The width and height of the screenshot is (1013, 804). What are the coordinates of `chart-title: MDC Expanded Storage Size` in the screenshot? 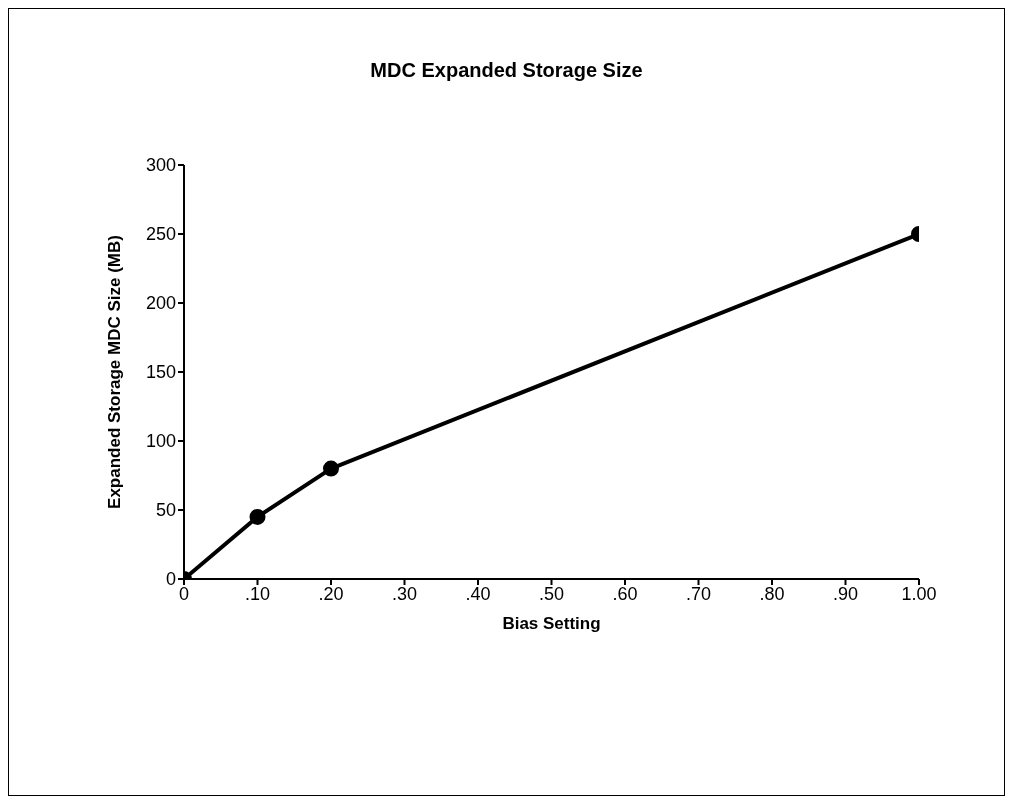 It's located at (506, 70).